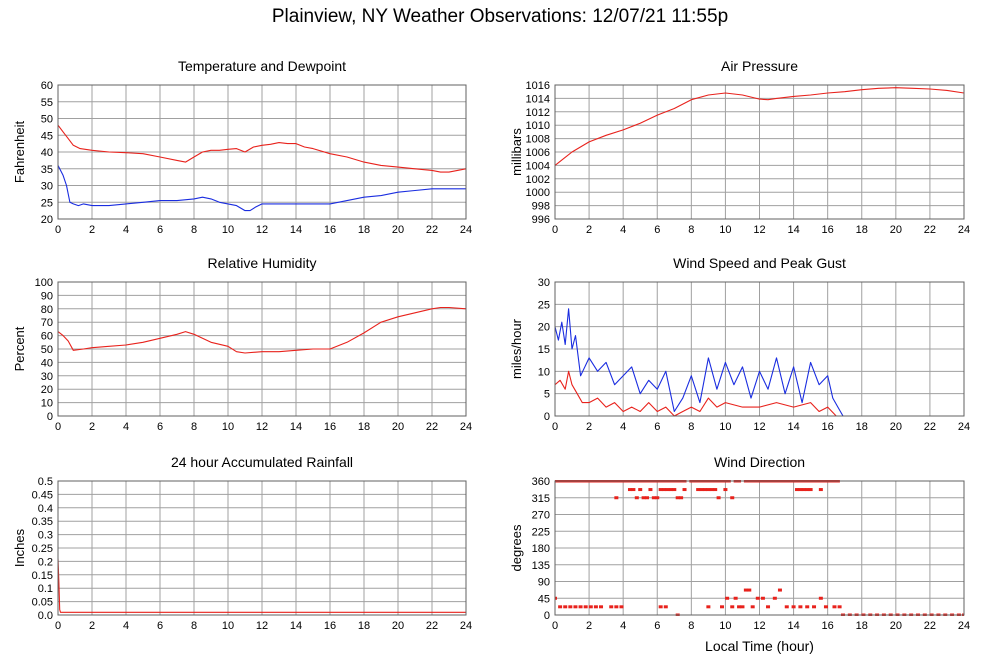 This screenshot has height=660, width=1000. What do you see at coordinates (330, 427) in the screenshot?
I see `humidity-xtick-label: 16` at bounding box center [330, 427].